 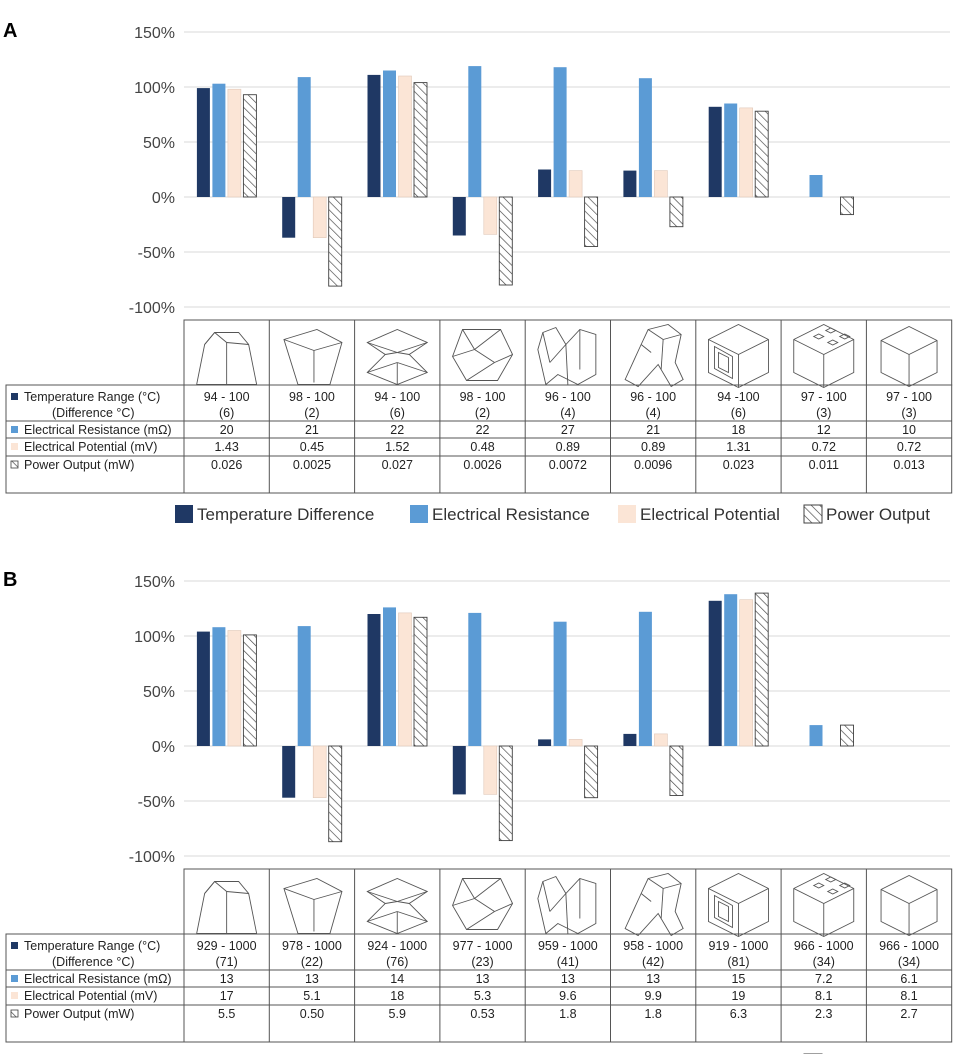 I want to click on y-tick-label: -100%, so click(x=152, y=857).